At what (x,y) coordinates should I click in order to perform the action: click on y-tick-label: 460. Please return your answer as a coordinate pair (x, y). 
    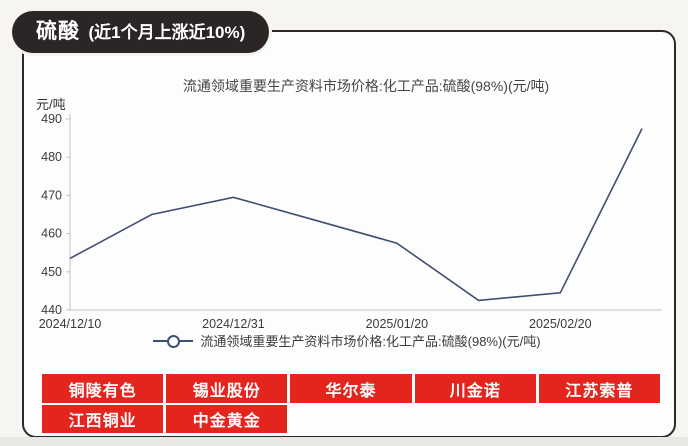
    Looking at the image, I should click on (51, 234).